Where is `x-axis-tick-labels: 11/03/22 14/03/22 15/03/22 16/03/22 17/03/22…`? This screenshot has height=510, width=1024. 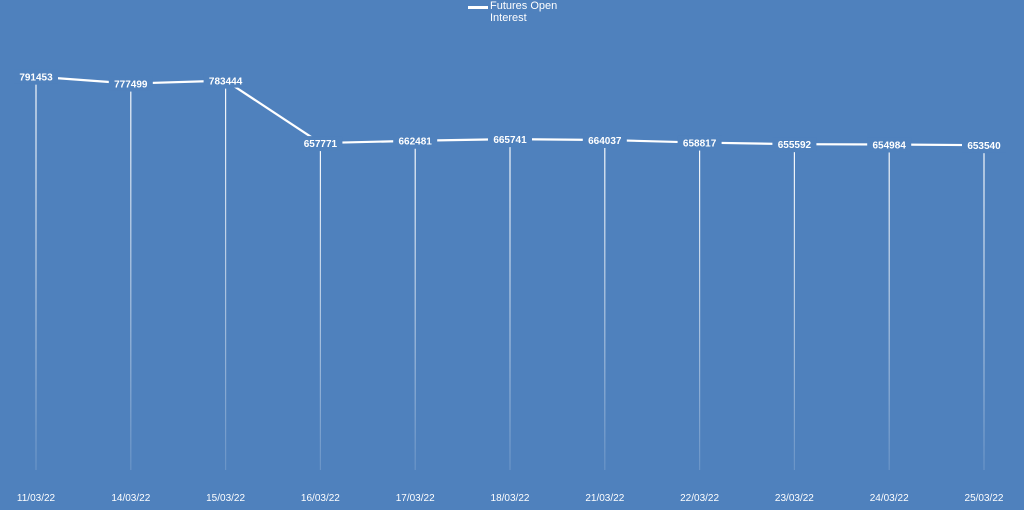
x-axis-tick-labels: 11/03/22 14/03/22 15/03/22 16/03/22 17/03/22… is located at coordinates (510, 498).